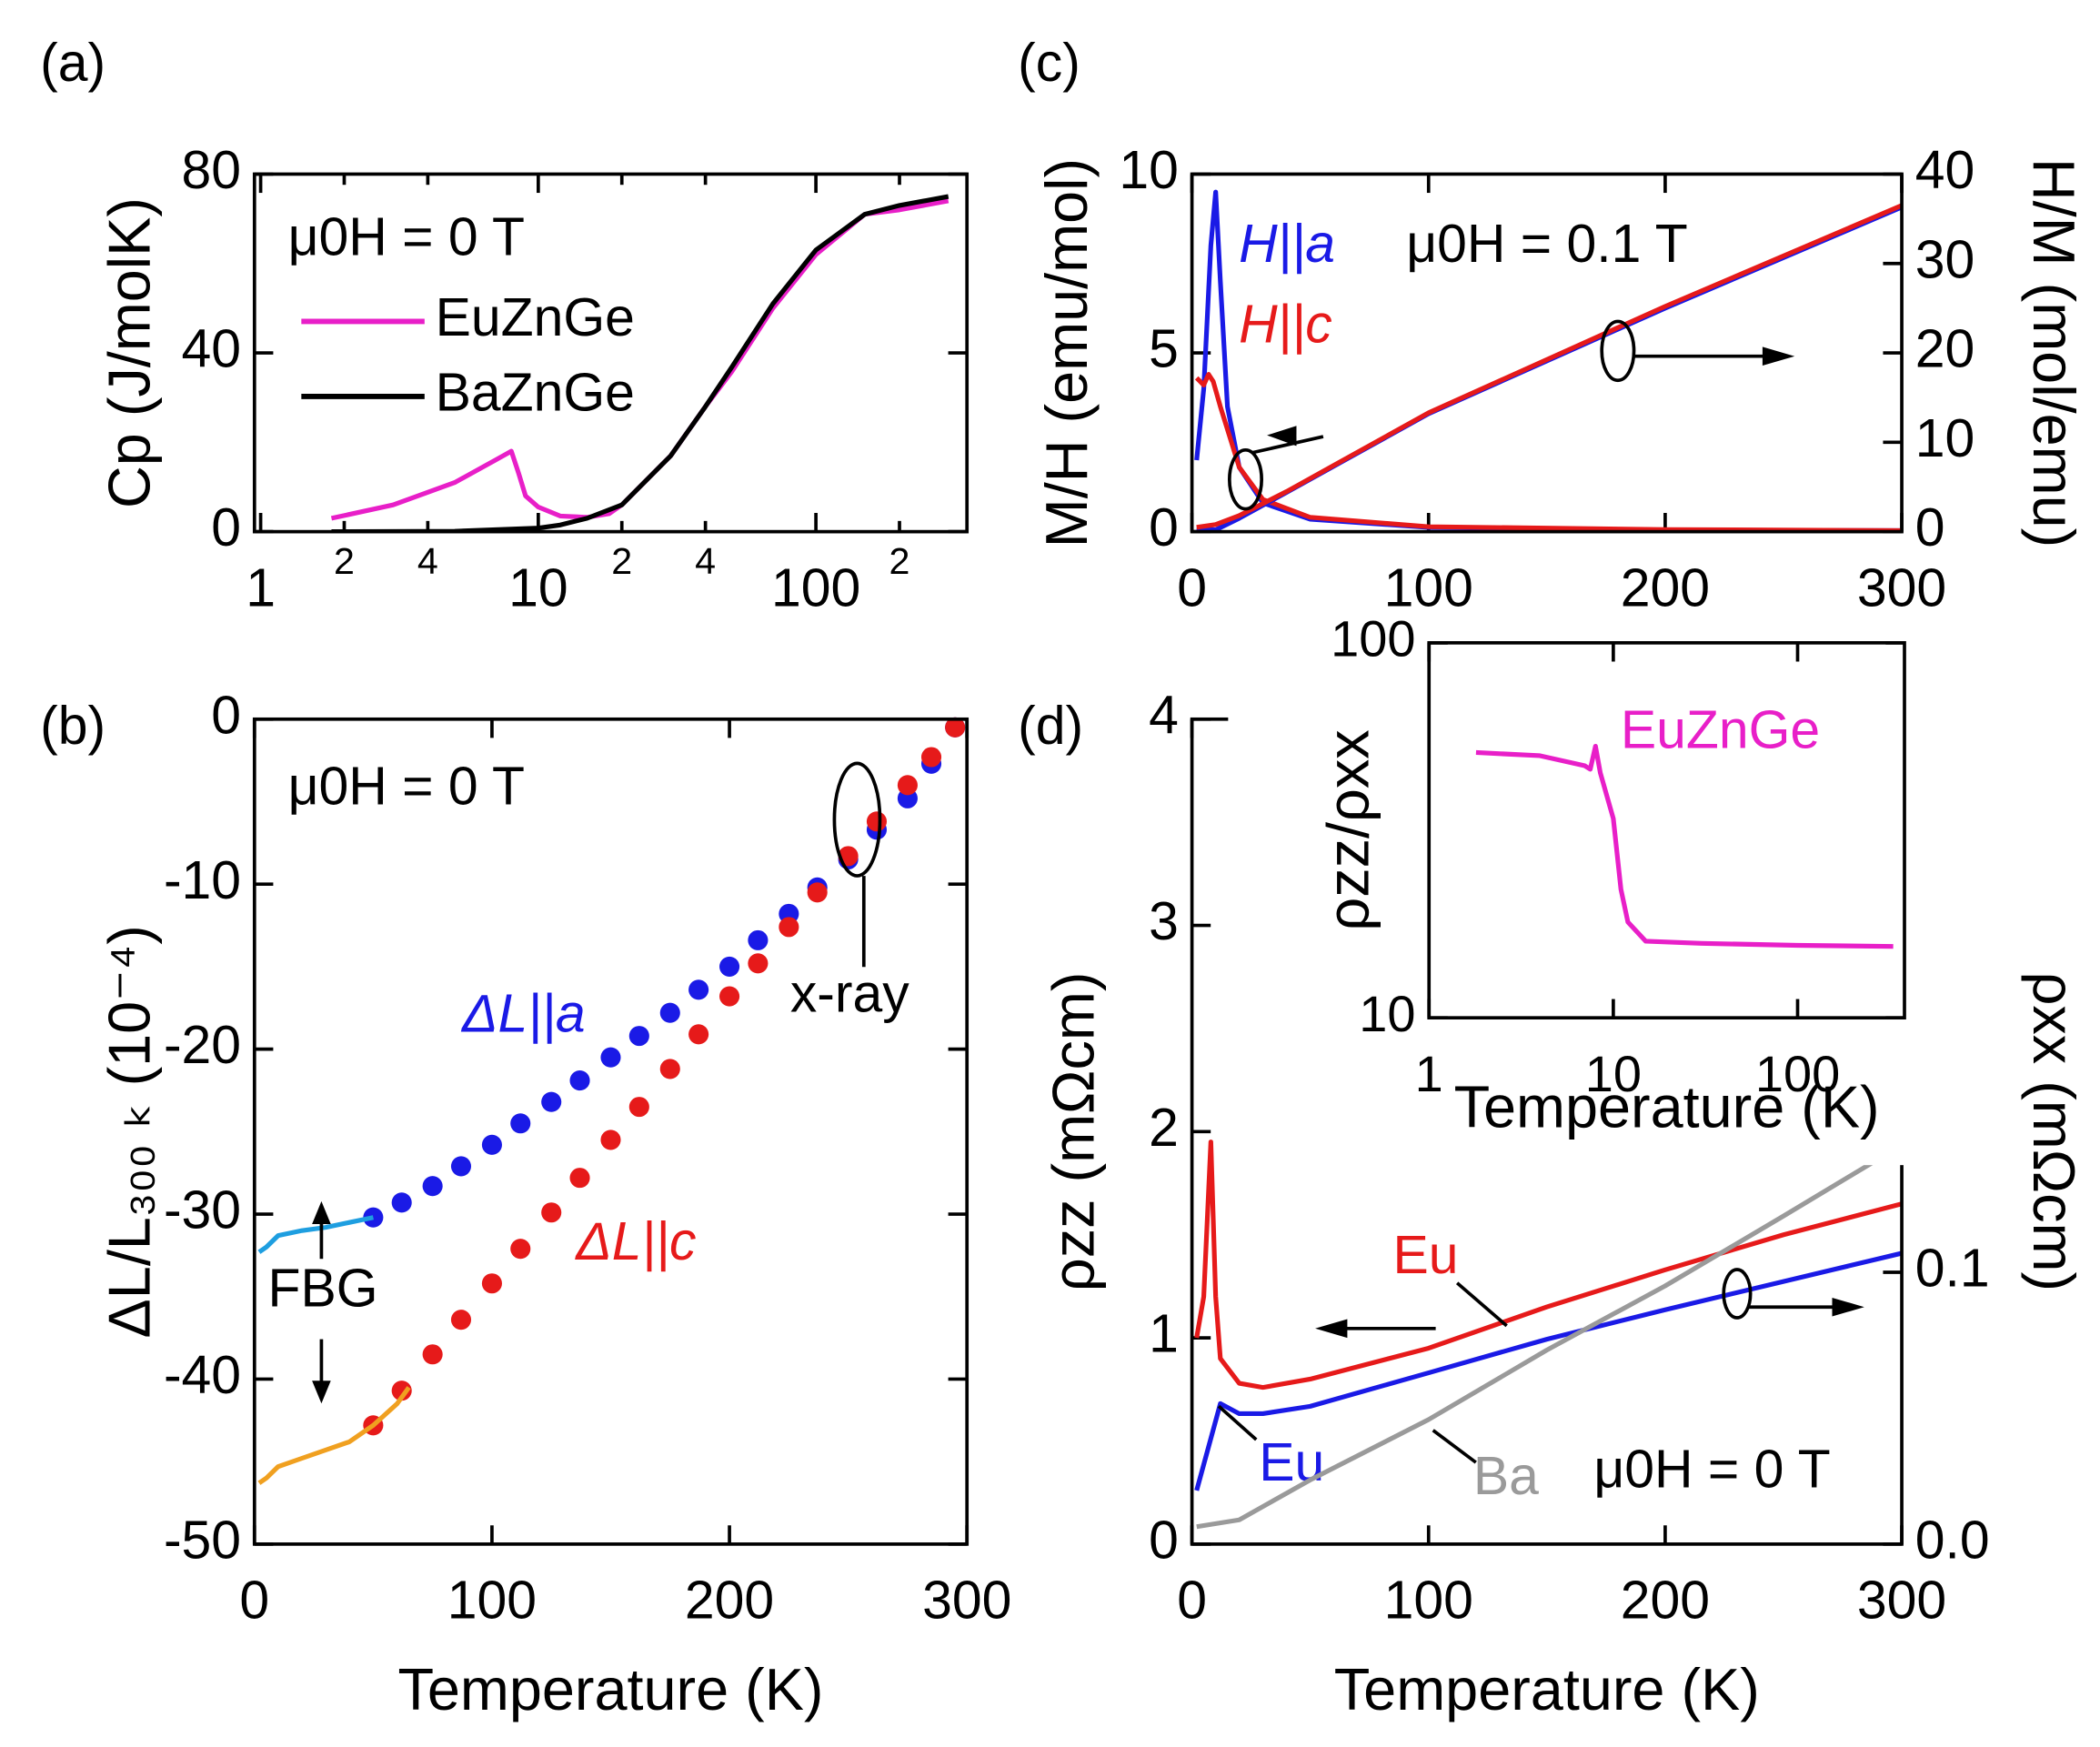 The width and height of the screenshot is (2100, 1747). Describe the element at coordinates (261, 587) in the screenshot. I see `x-tick-label: 1` at that location.